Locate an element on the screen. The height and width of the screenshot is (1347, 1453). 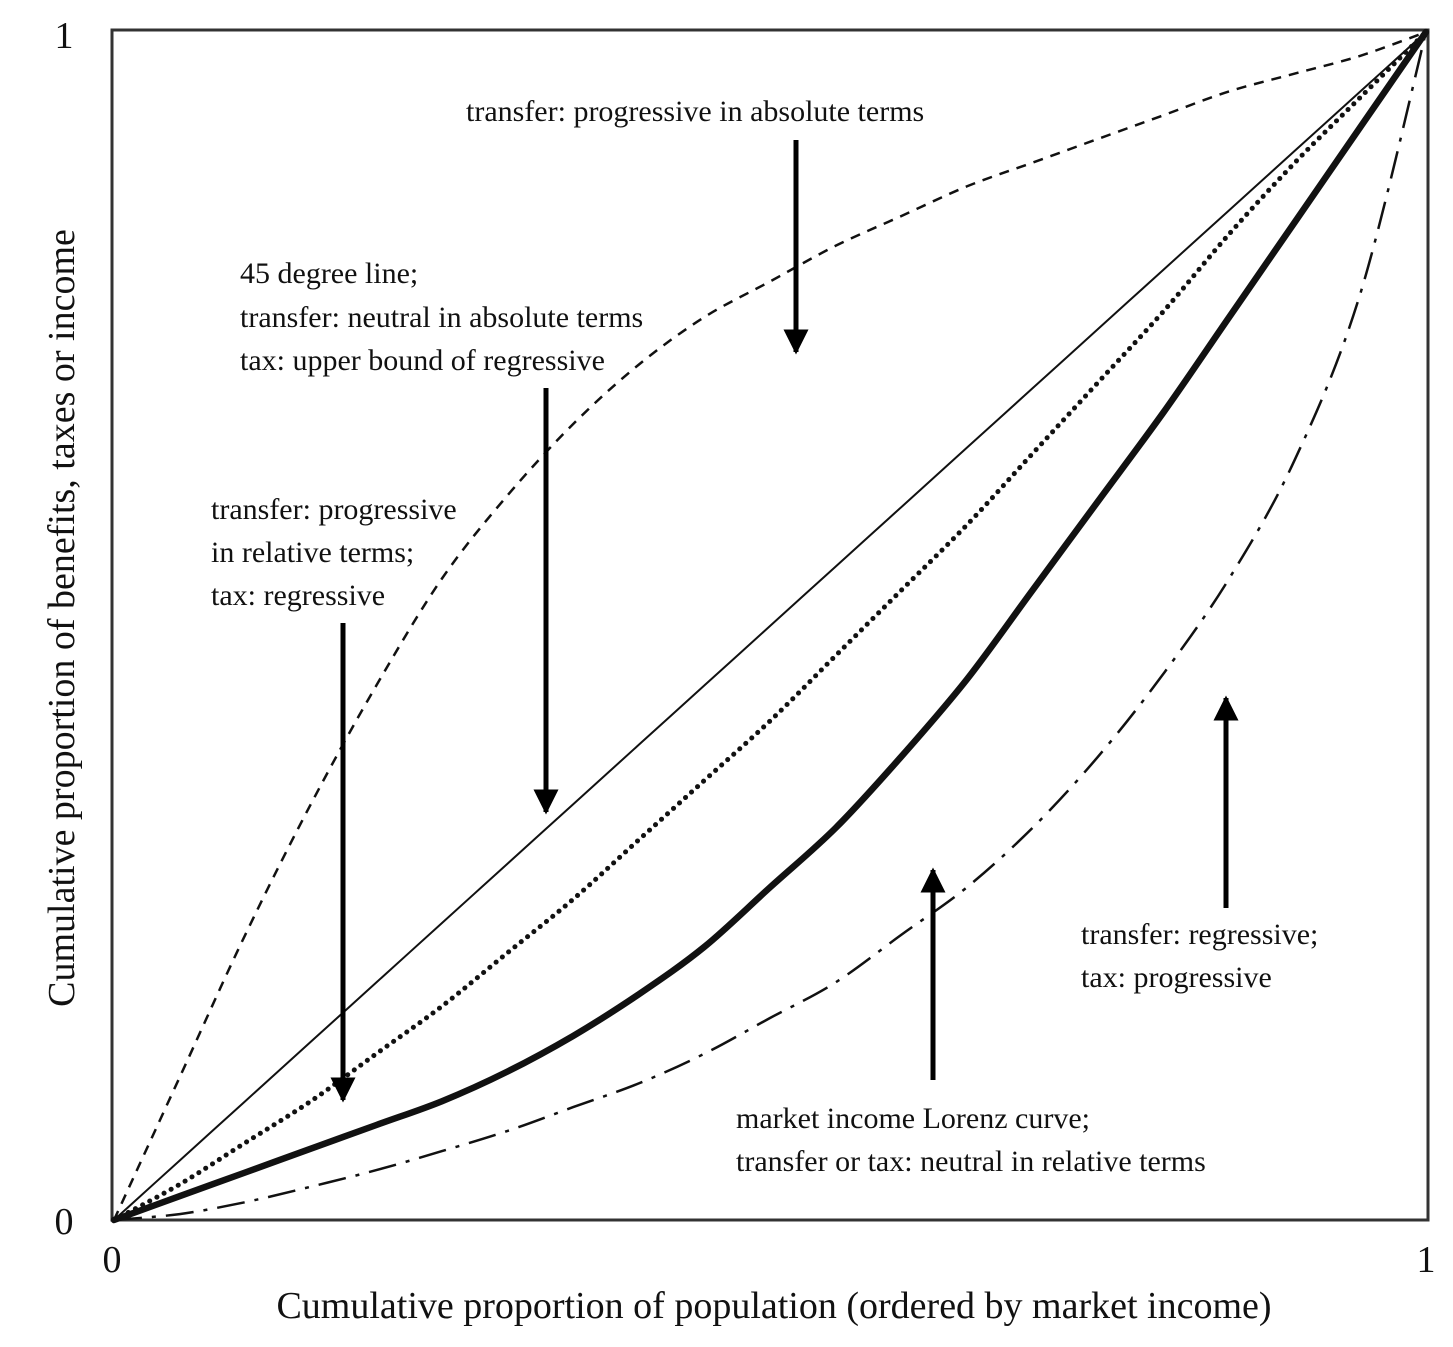
annotation-progressive-relative-3: tax: regressive is located at coordinates (298, 595).